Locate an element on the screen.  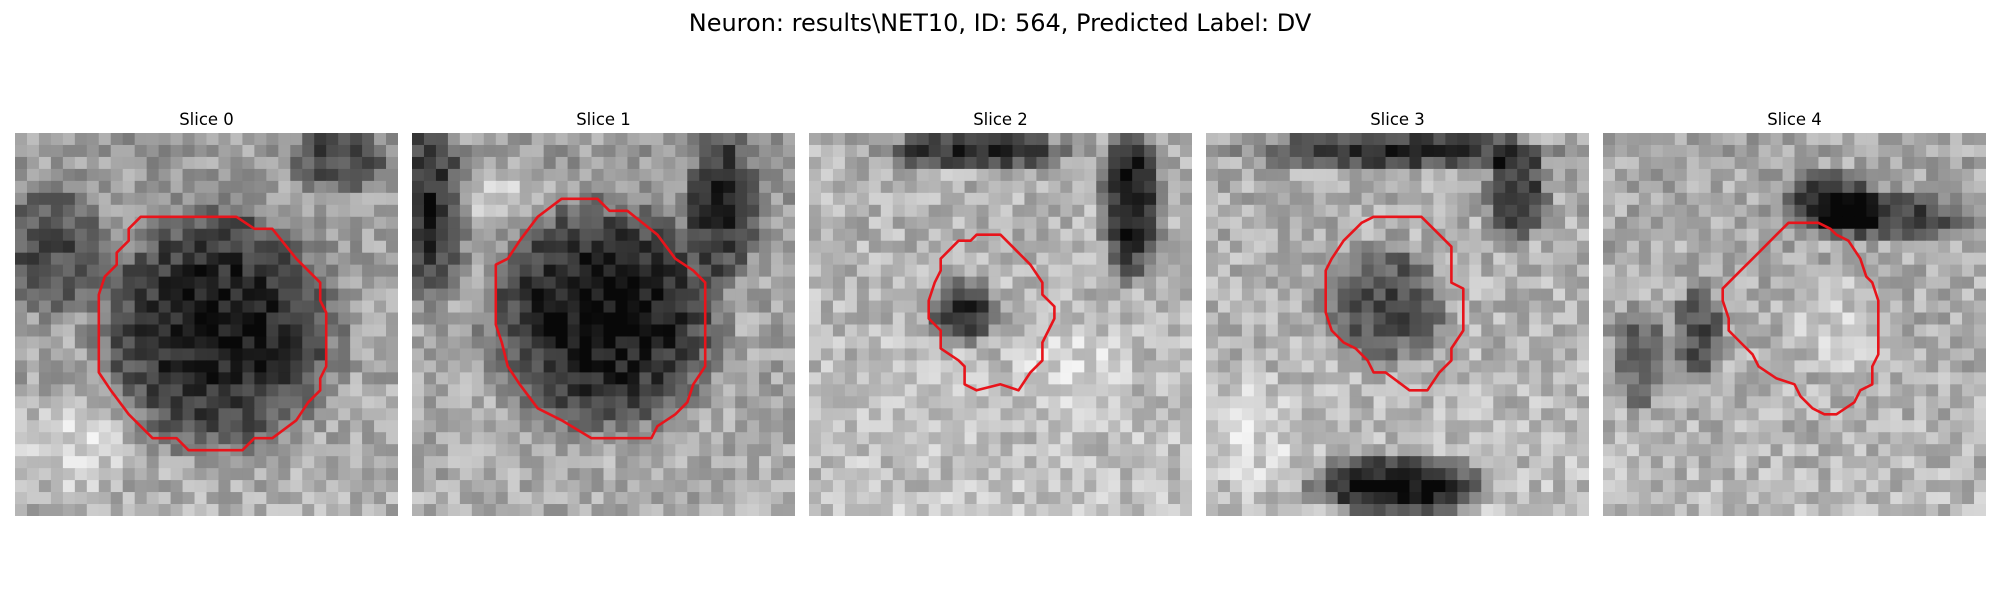
slice-2-title: Slice 2 is located at coordinates (1000, 119).